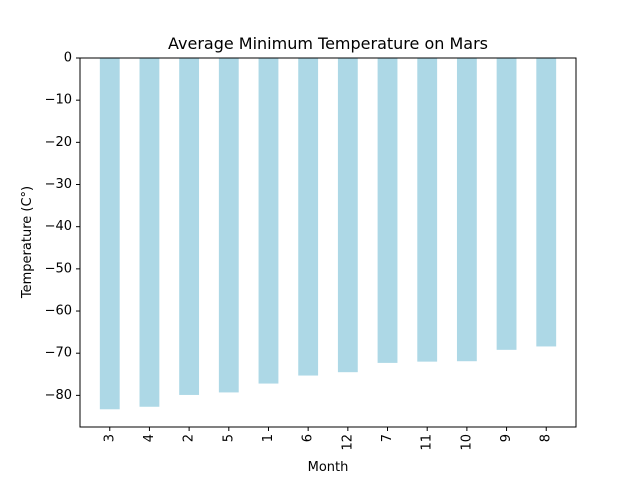 The width and height of the screenshot is (640, 480). Describe the element at coordinates (546, 438) in the screenshot. I see `x-tick-label: 8` at that location.